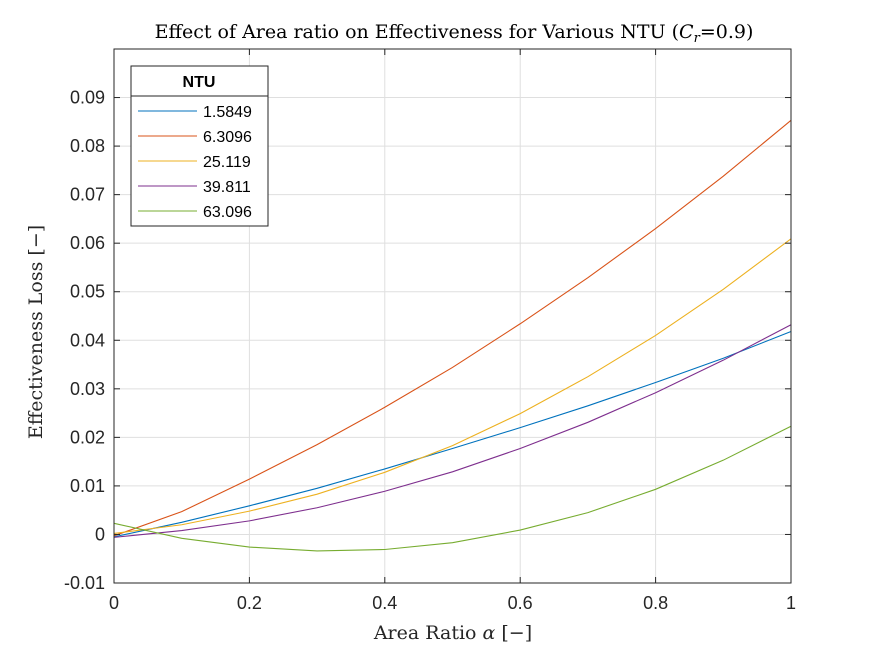  I want to click on legend: NTU 1.5849 6.3096 25.119 39.811 63.096, so click(199, 146).